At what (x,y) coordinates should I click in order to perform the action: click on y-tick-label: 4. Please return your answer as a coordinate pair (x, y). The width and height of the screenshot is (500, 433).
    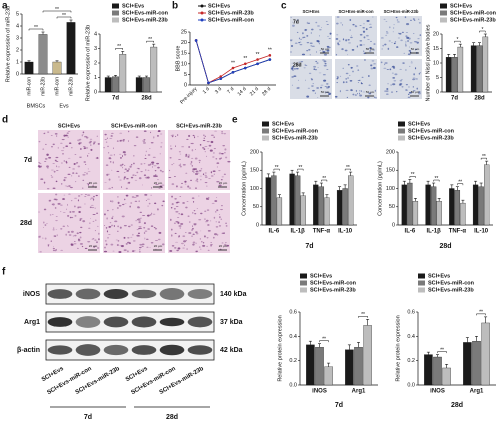
    Looking at the image, I should click on (95, 34).